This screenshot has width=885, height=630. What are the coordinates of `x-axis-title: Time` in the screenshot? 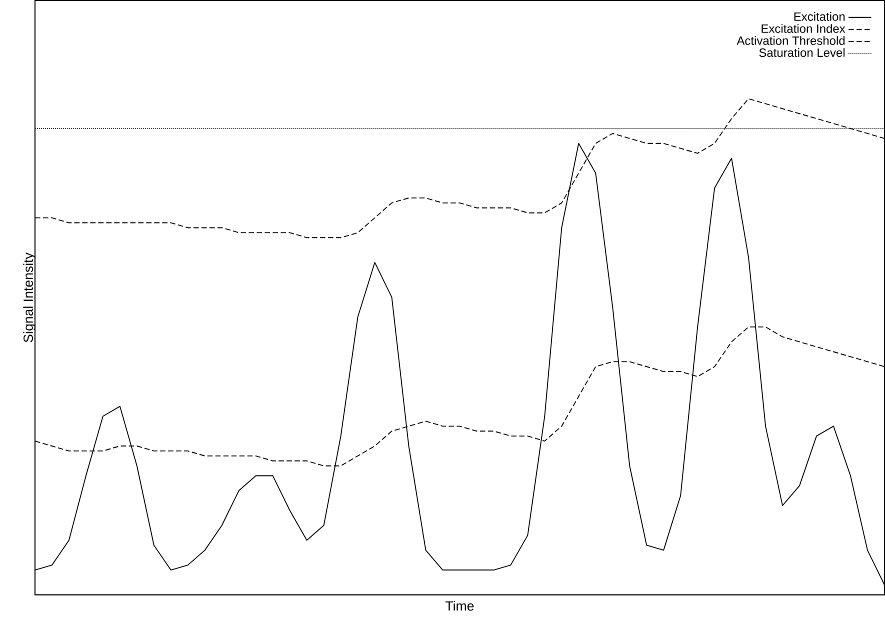 It's located at (459, 605).